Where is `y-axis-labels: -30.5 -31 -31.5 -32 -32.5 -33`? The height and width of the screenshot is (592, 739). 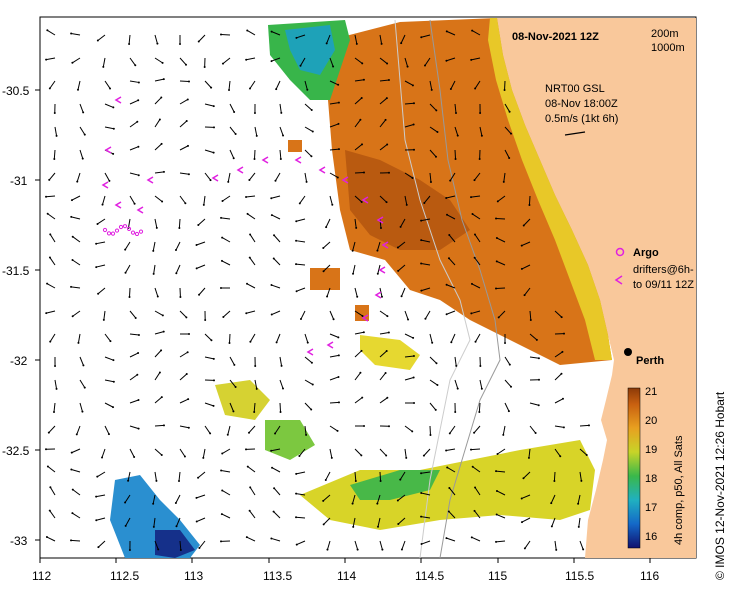
y-axis-labels: -30.5 -31 -31.5 -32 -32.5 -33 is located at coordinates (16, 316).